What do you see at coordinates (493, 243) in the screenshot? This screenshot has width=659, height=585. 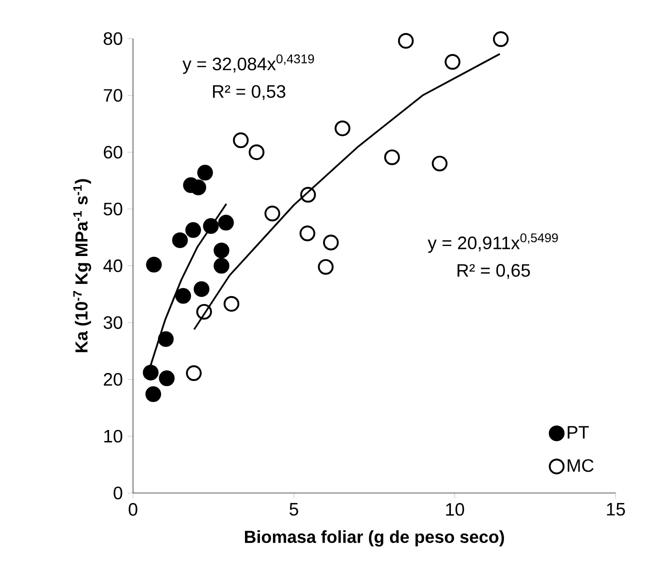 I see `annotation: y = 20,911x$^{0,5499}$` at bounding box center [493, 243].